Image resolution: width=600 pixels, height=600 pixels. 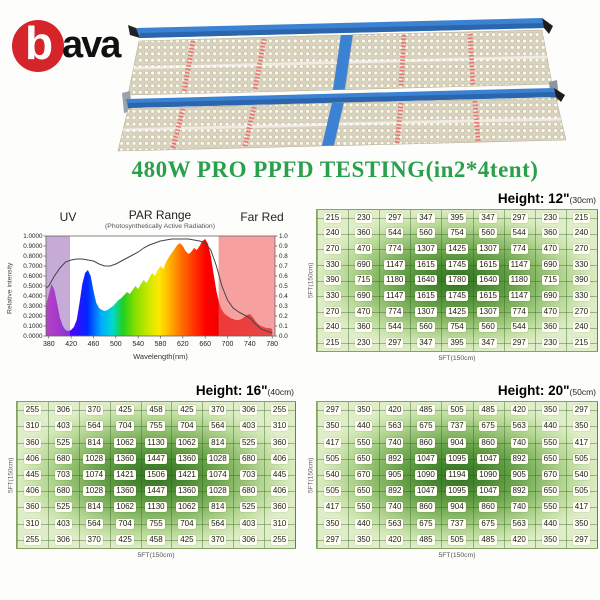 I want to click on axis-tick-label: 0.0, so click(x=283, y=336).